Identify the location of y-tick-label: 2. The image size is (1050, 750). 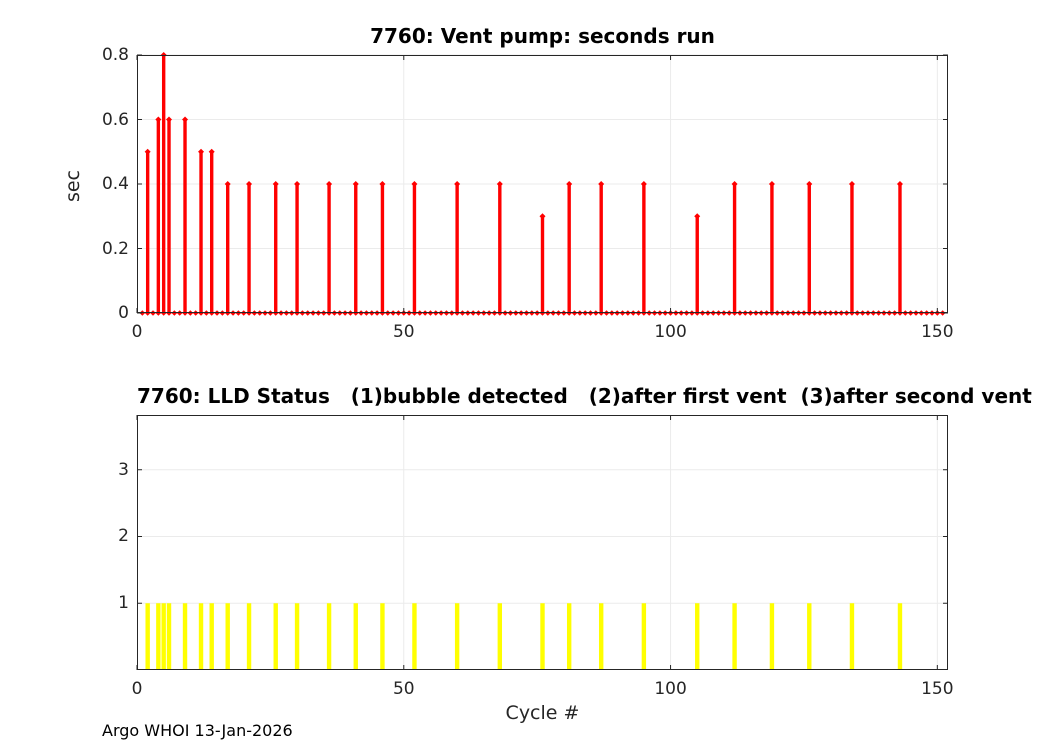
(123, 536).